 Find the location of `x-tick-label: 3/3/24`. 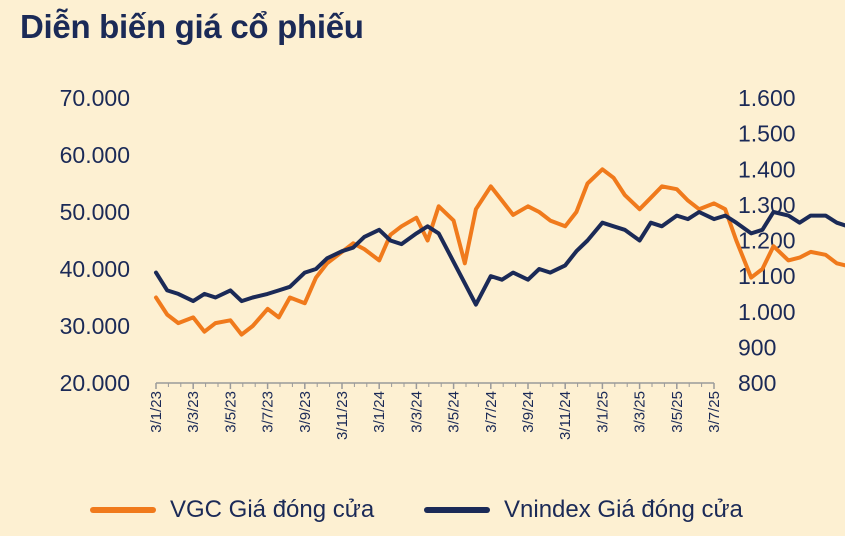

x-tick-label: 3/3/24 is located at coordinates (416, 412).